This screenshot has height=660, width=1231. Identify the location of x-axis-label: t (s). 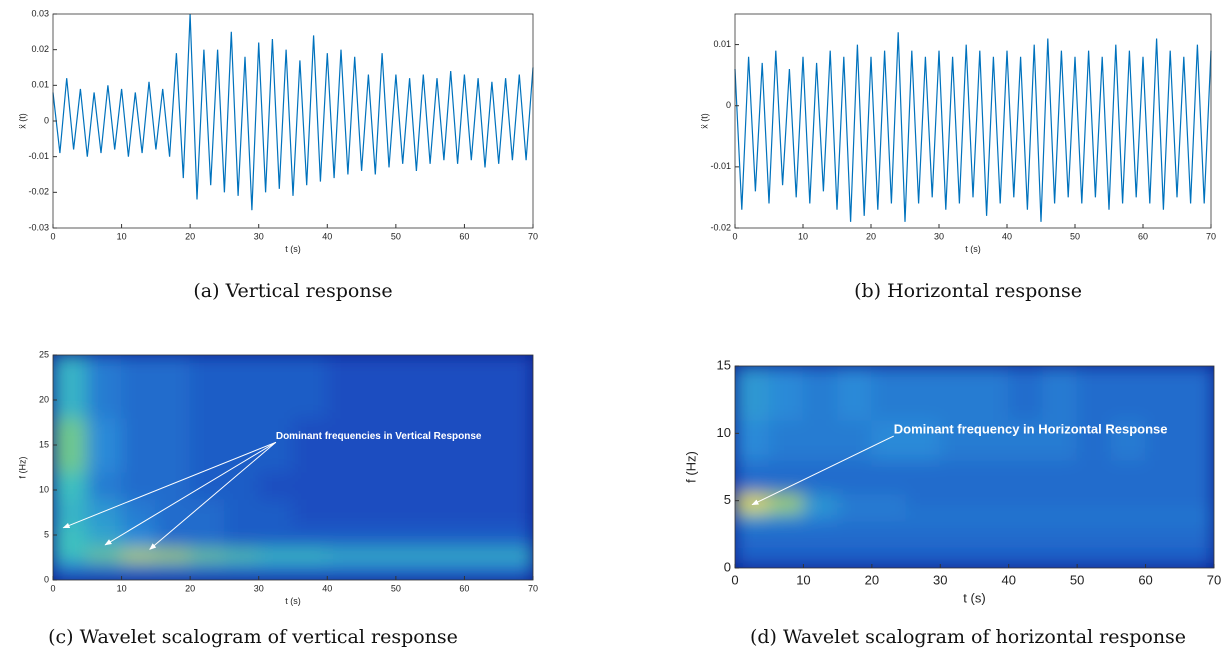
(293, 601).